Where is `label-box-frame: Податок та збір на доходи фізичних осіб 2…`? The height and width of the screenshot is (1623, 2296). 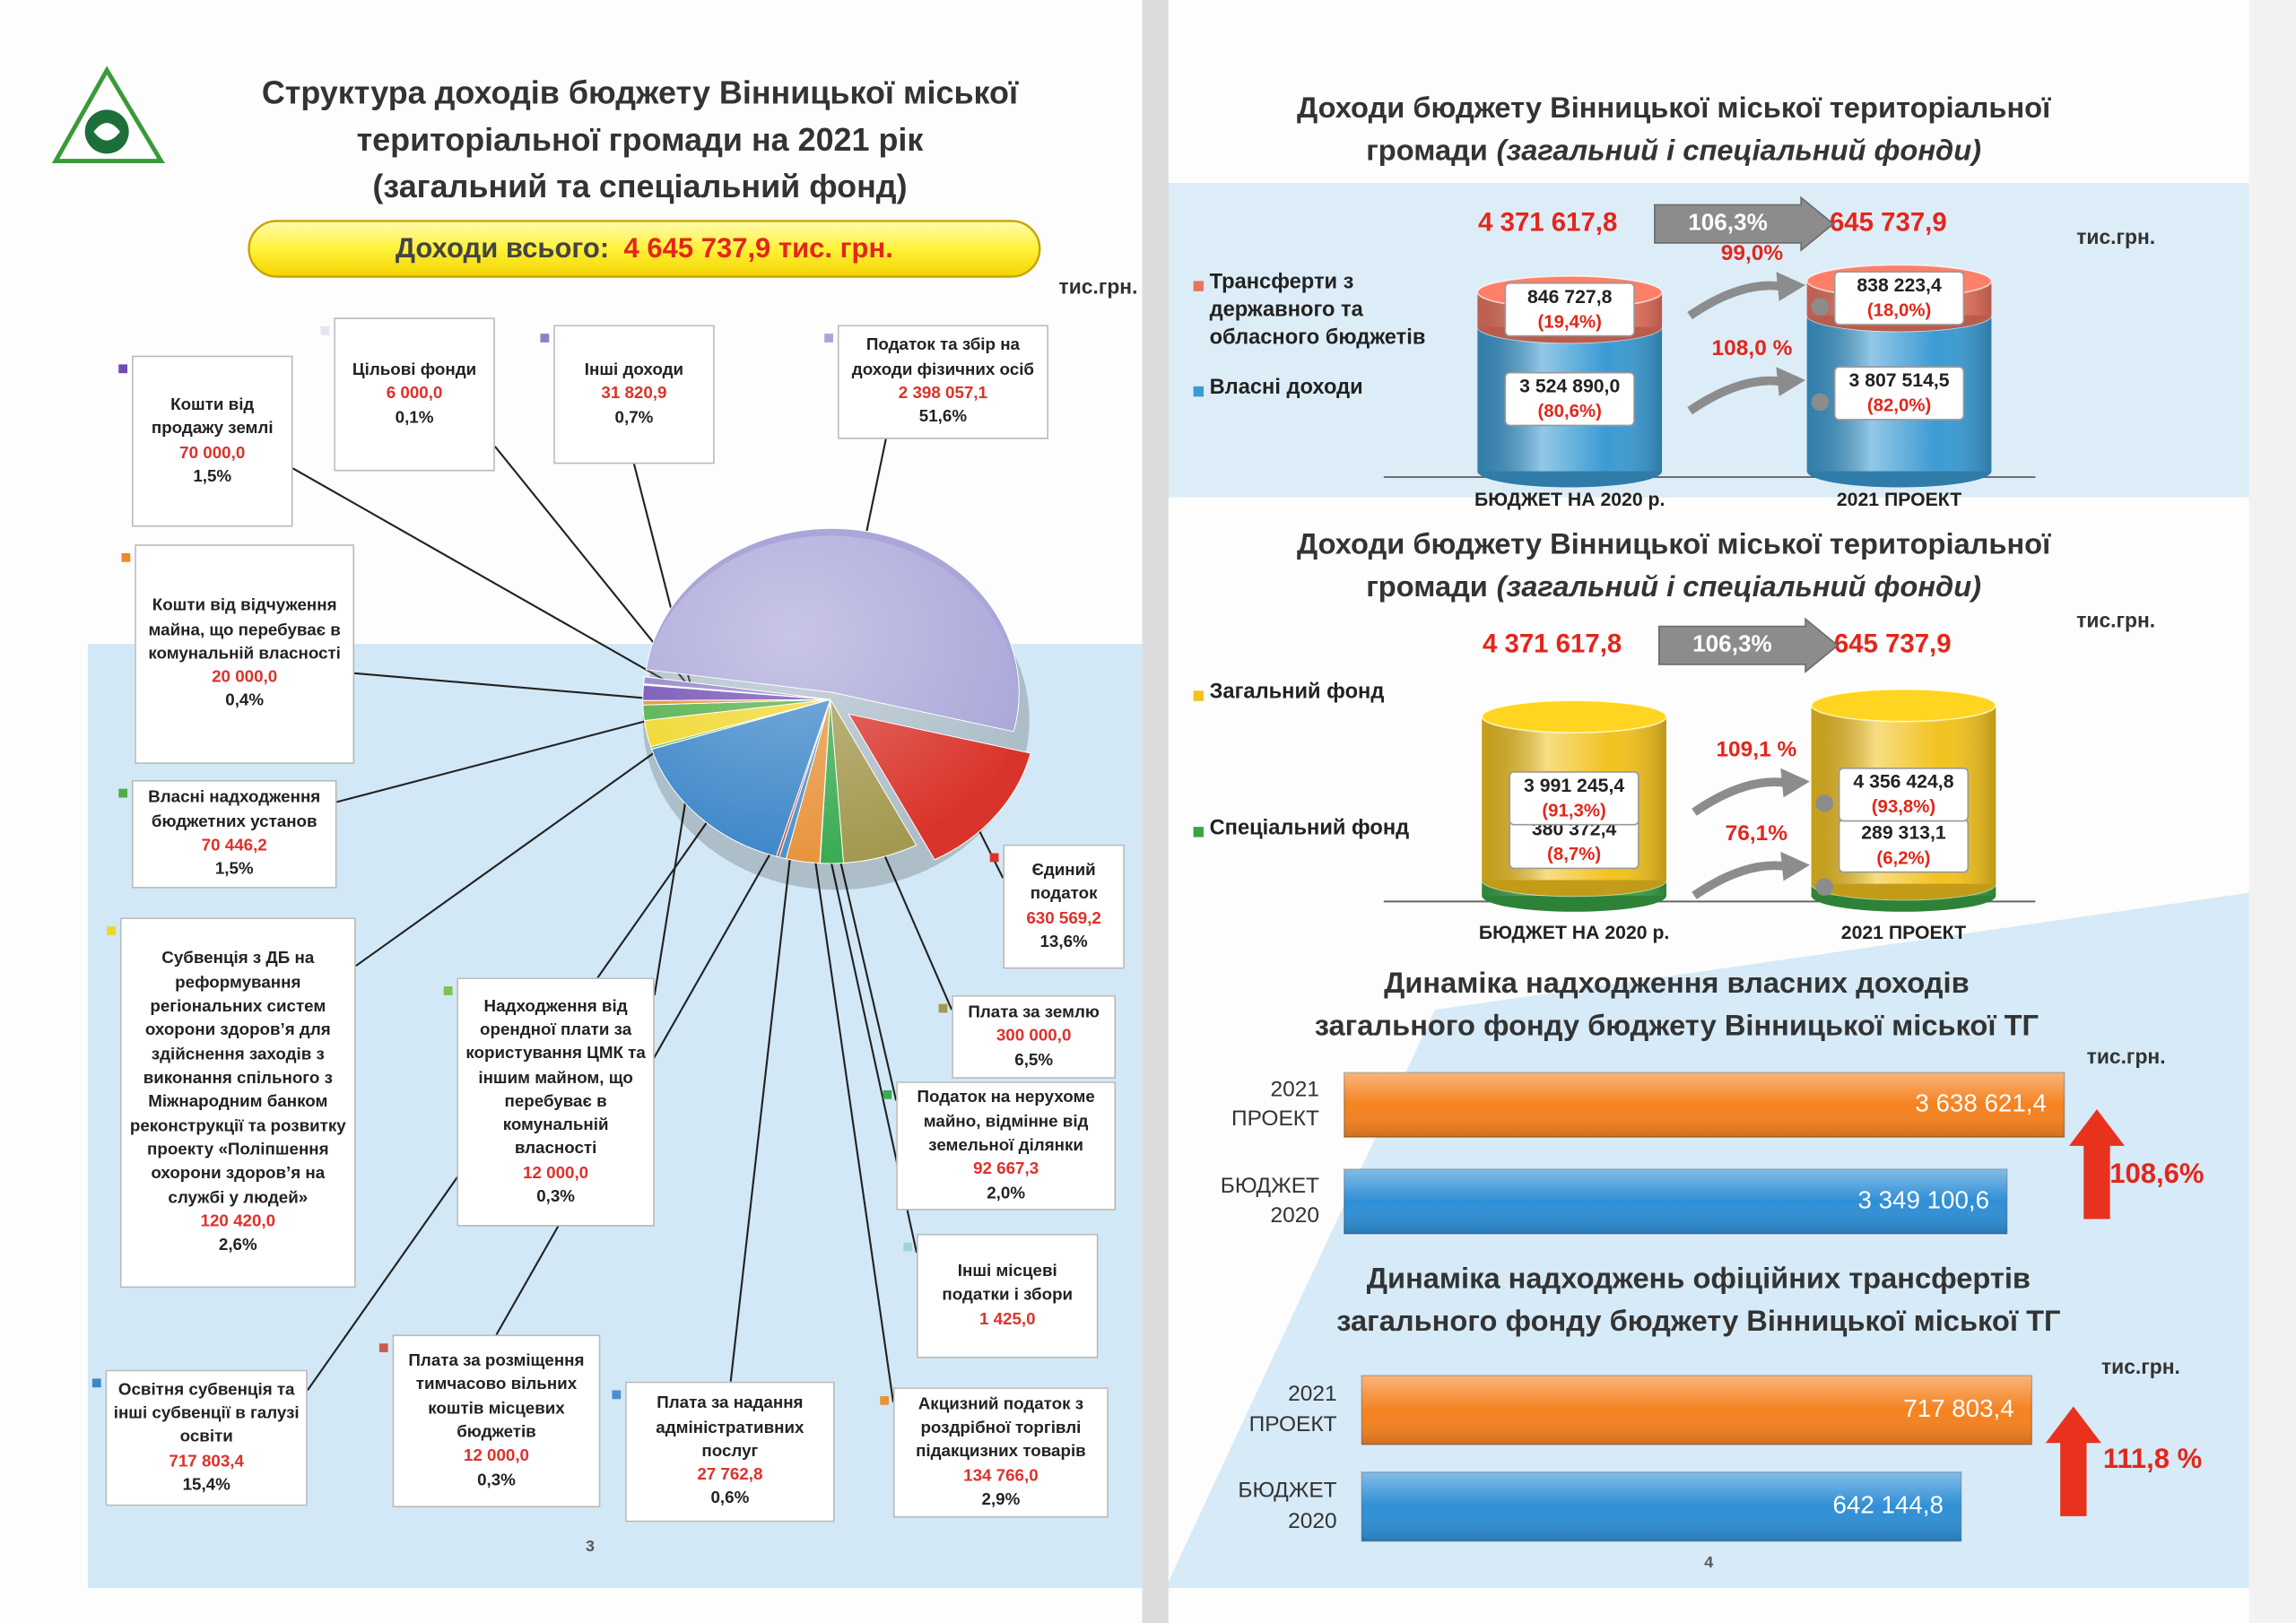 label-box-frame: Податок та збір на доходи фізичних осіб 2… is located at coordinates (942, 382).